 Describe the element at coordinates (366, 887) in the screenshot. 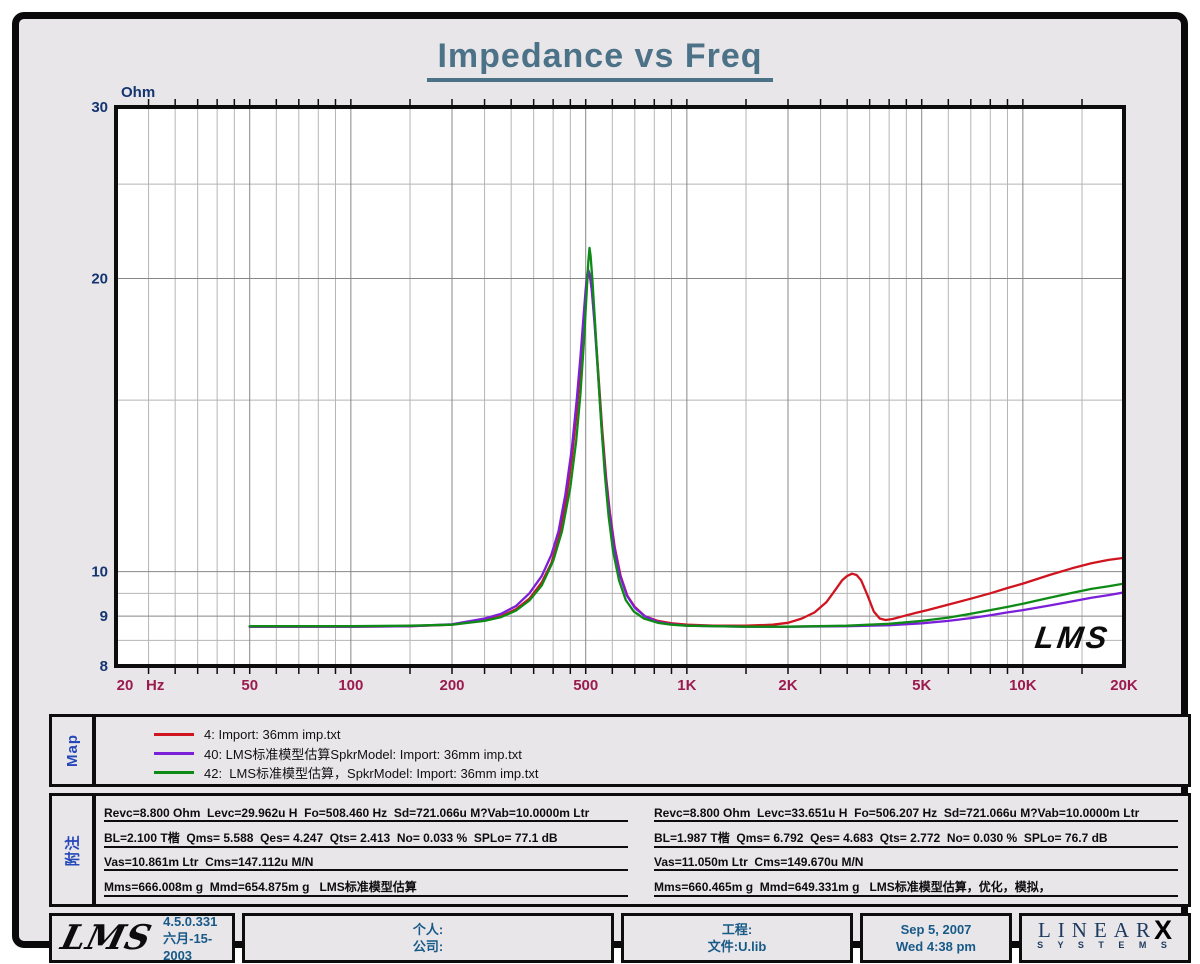

I see `note-line: Mms=666.008m g Mmd=654.875m g LMS标准模型估算` at that location.